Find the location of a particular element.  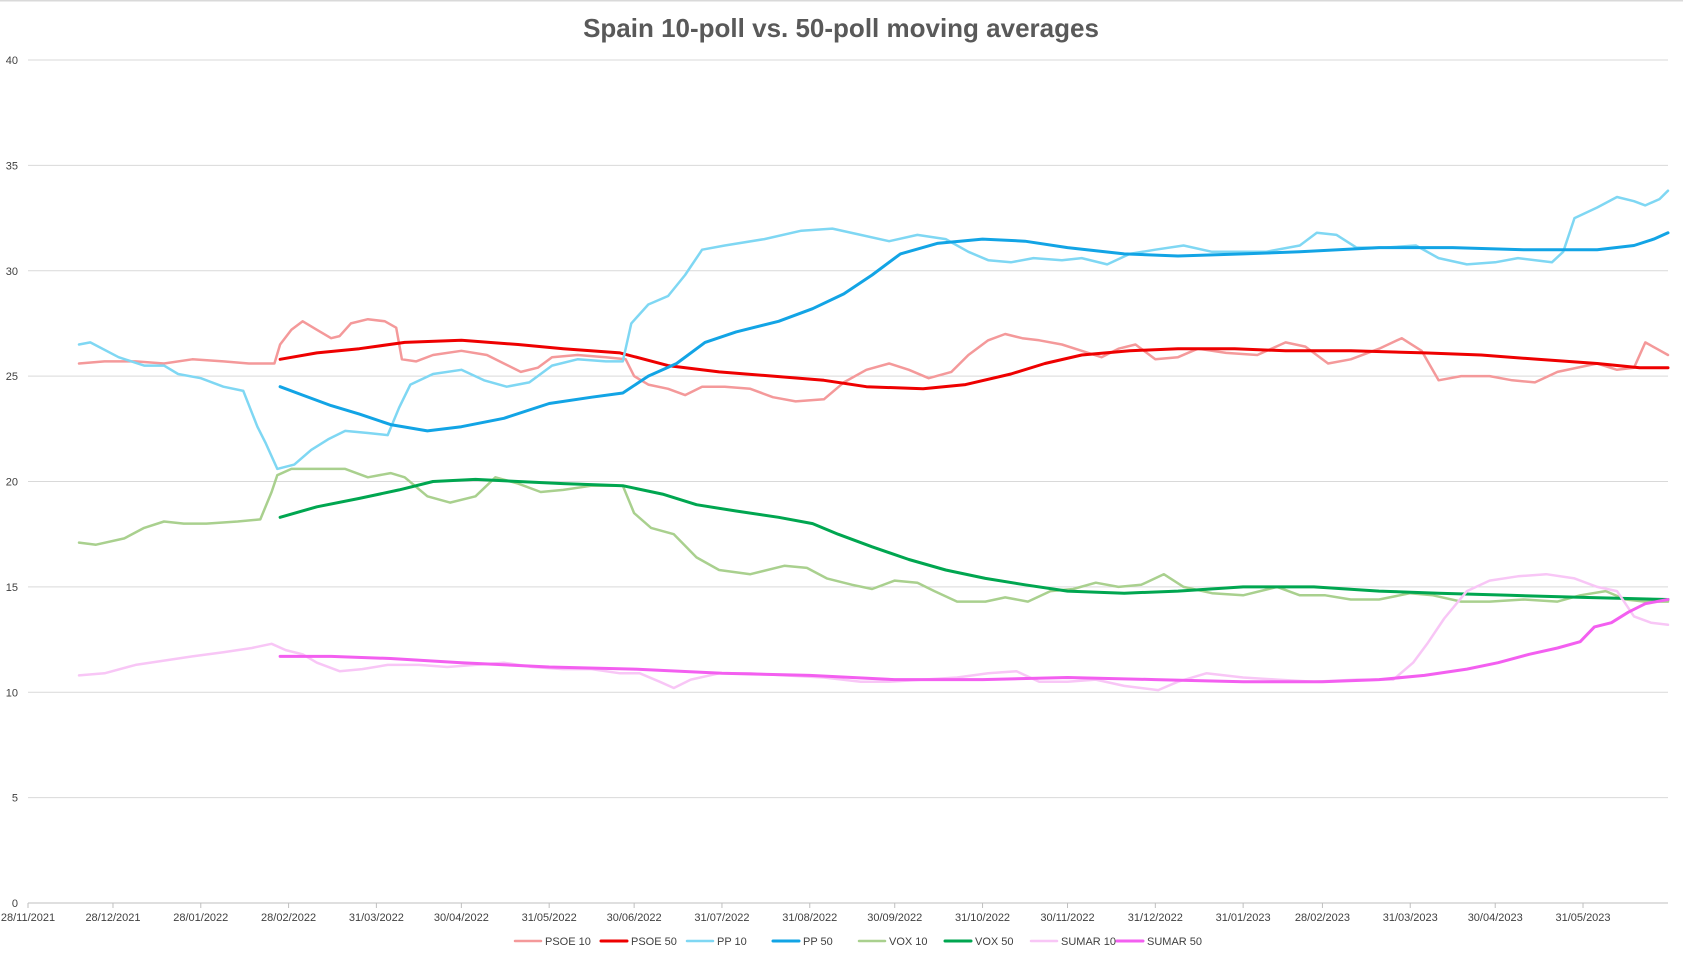

x-tick-label: 30/09/2022 is located at coordinates (894, 918).